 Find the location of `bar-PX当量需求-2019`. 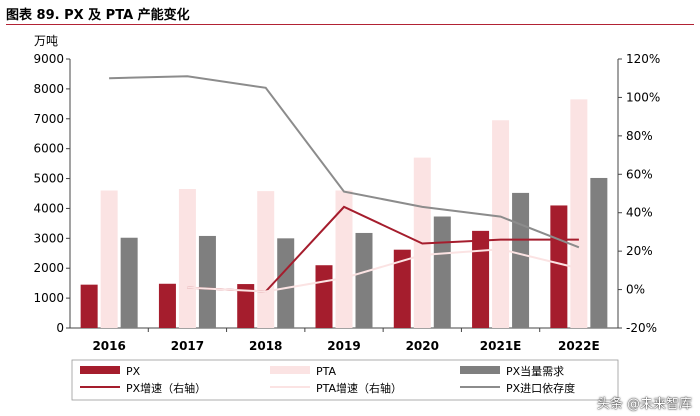

bar-PX当量需求-2019 is located at coordinates (364, 280).